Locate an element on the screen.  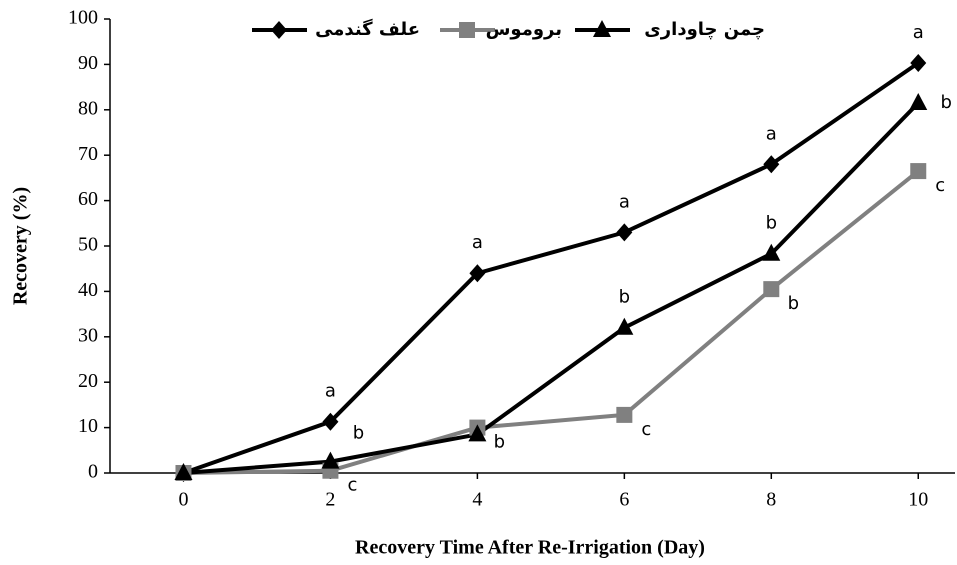
legend-label: چمن چاوداری is located at coordinates (704, 29).